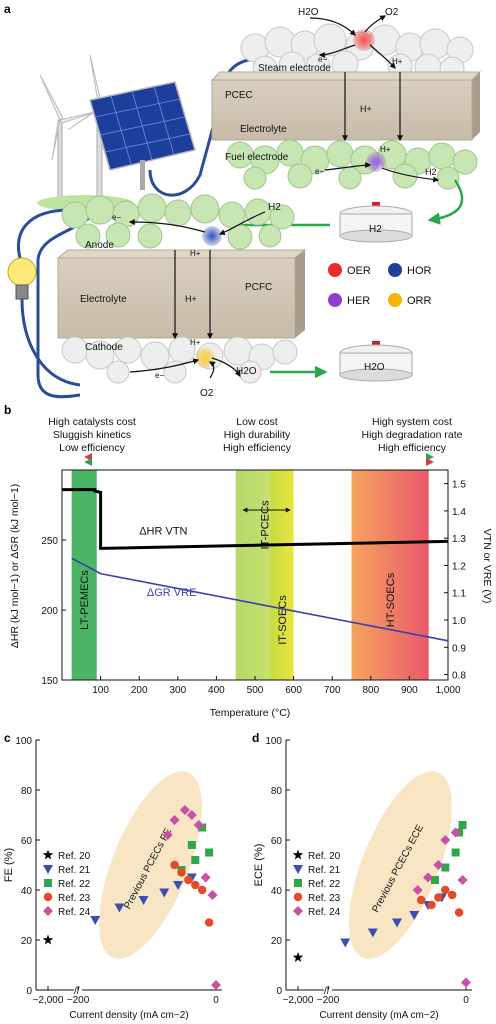 The width and height of the screenshot is (496, 1024). What do you see at coordinates (487, 566) in the screenshot?
I see `panel-b-ylabel-right: VTN or VRE (V)` at bounding box center [487, 566].